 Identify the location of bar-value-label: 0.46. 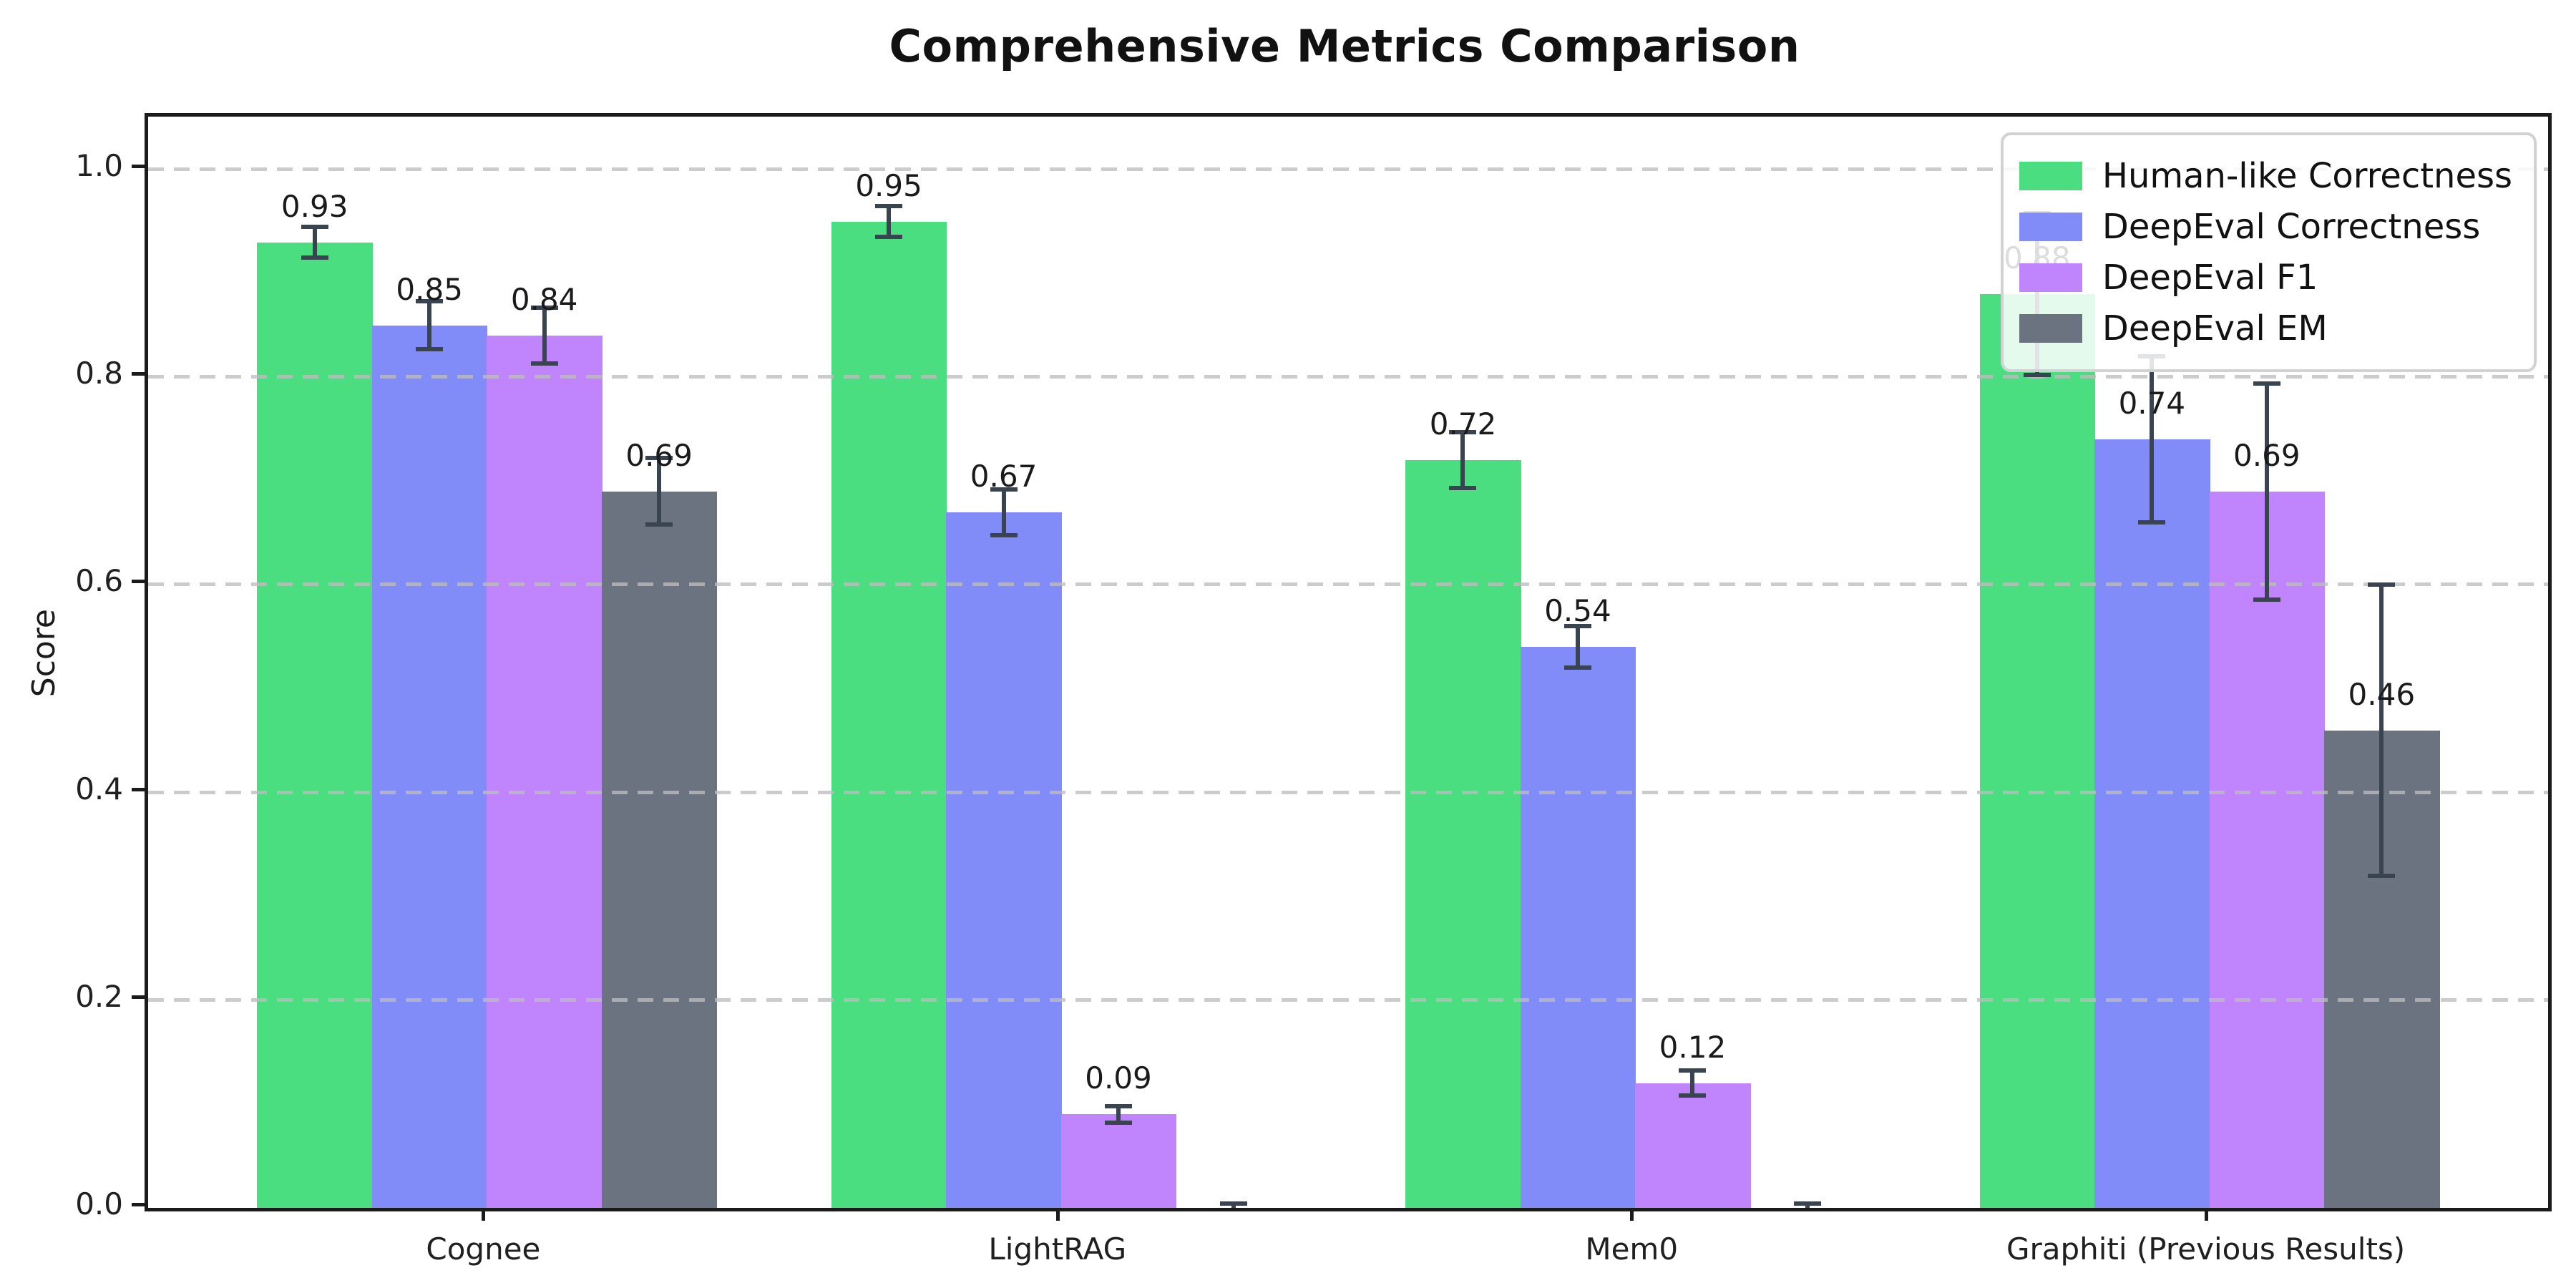
(2382, 694).